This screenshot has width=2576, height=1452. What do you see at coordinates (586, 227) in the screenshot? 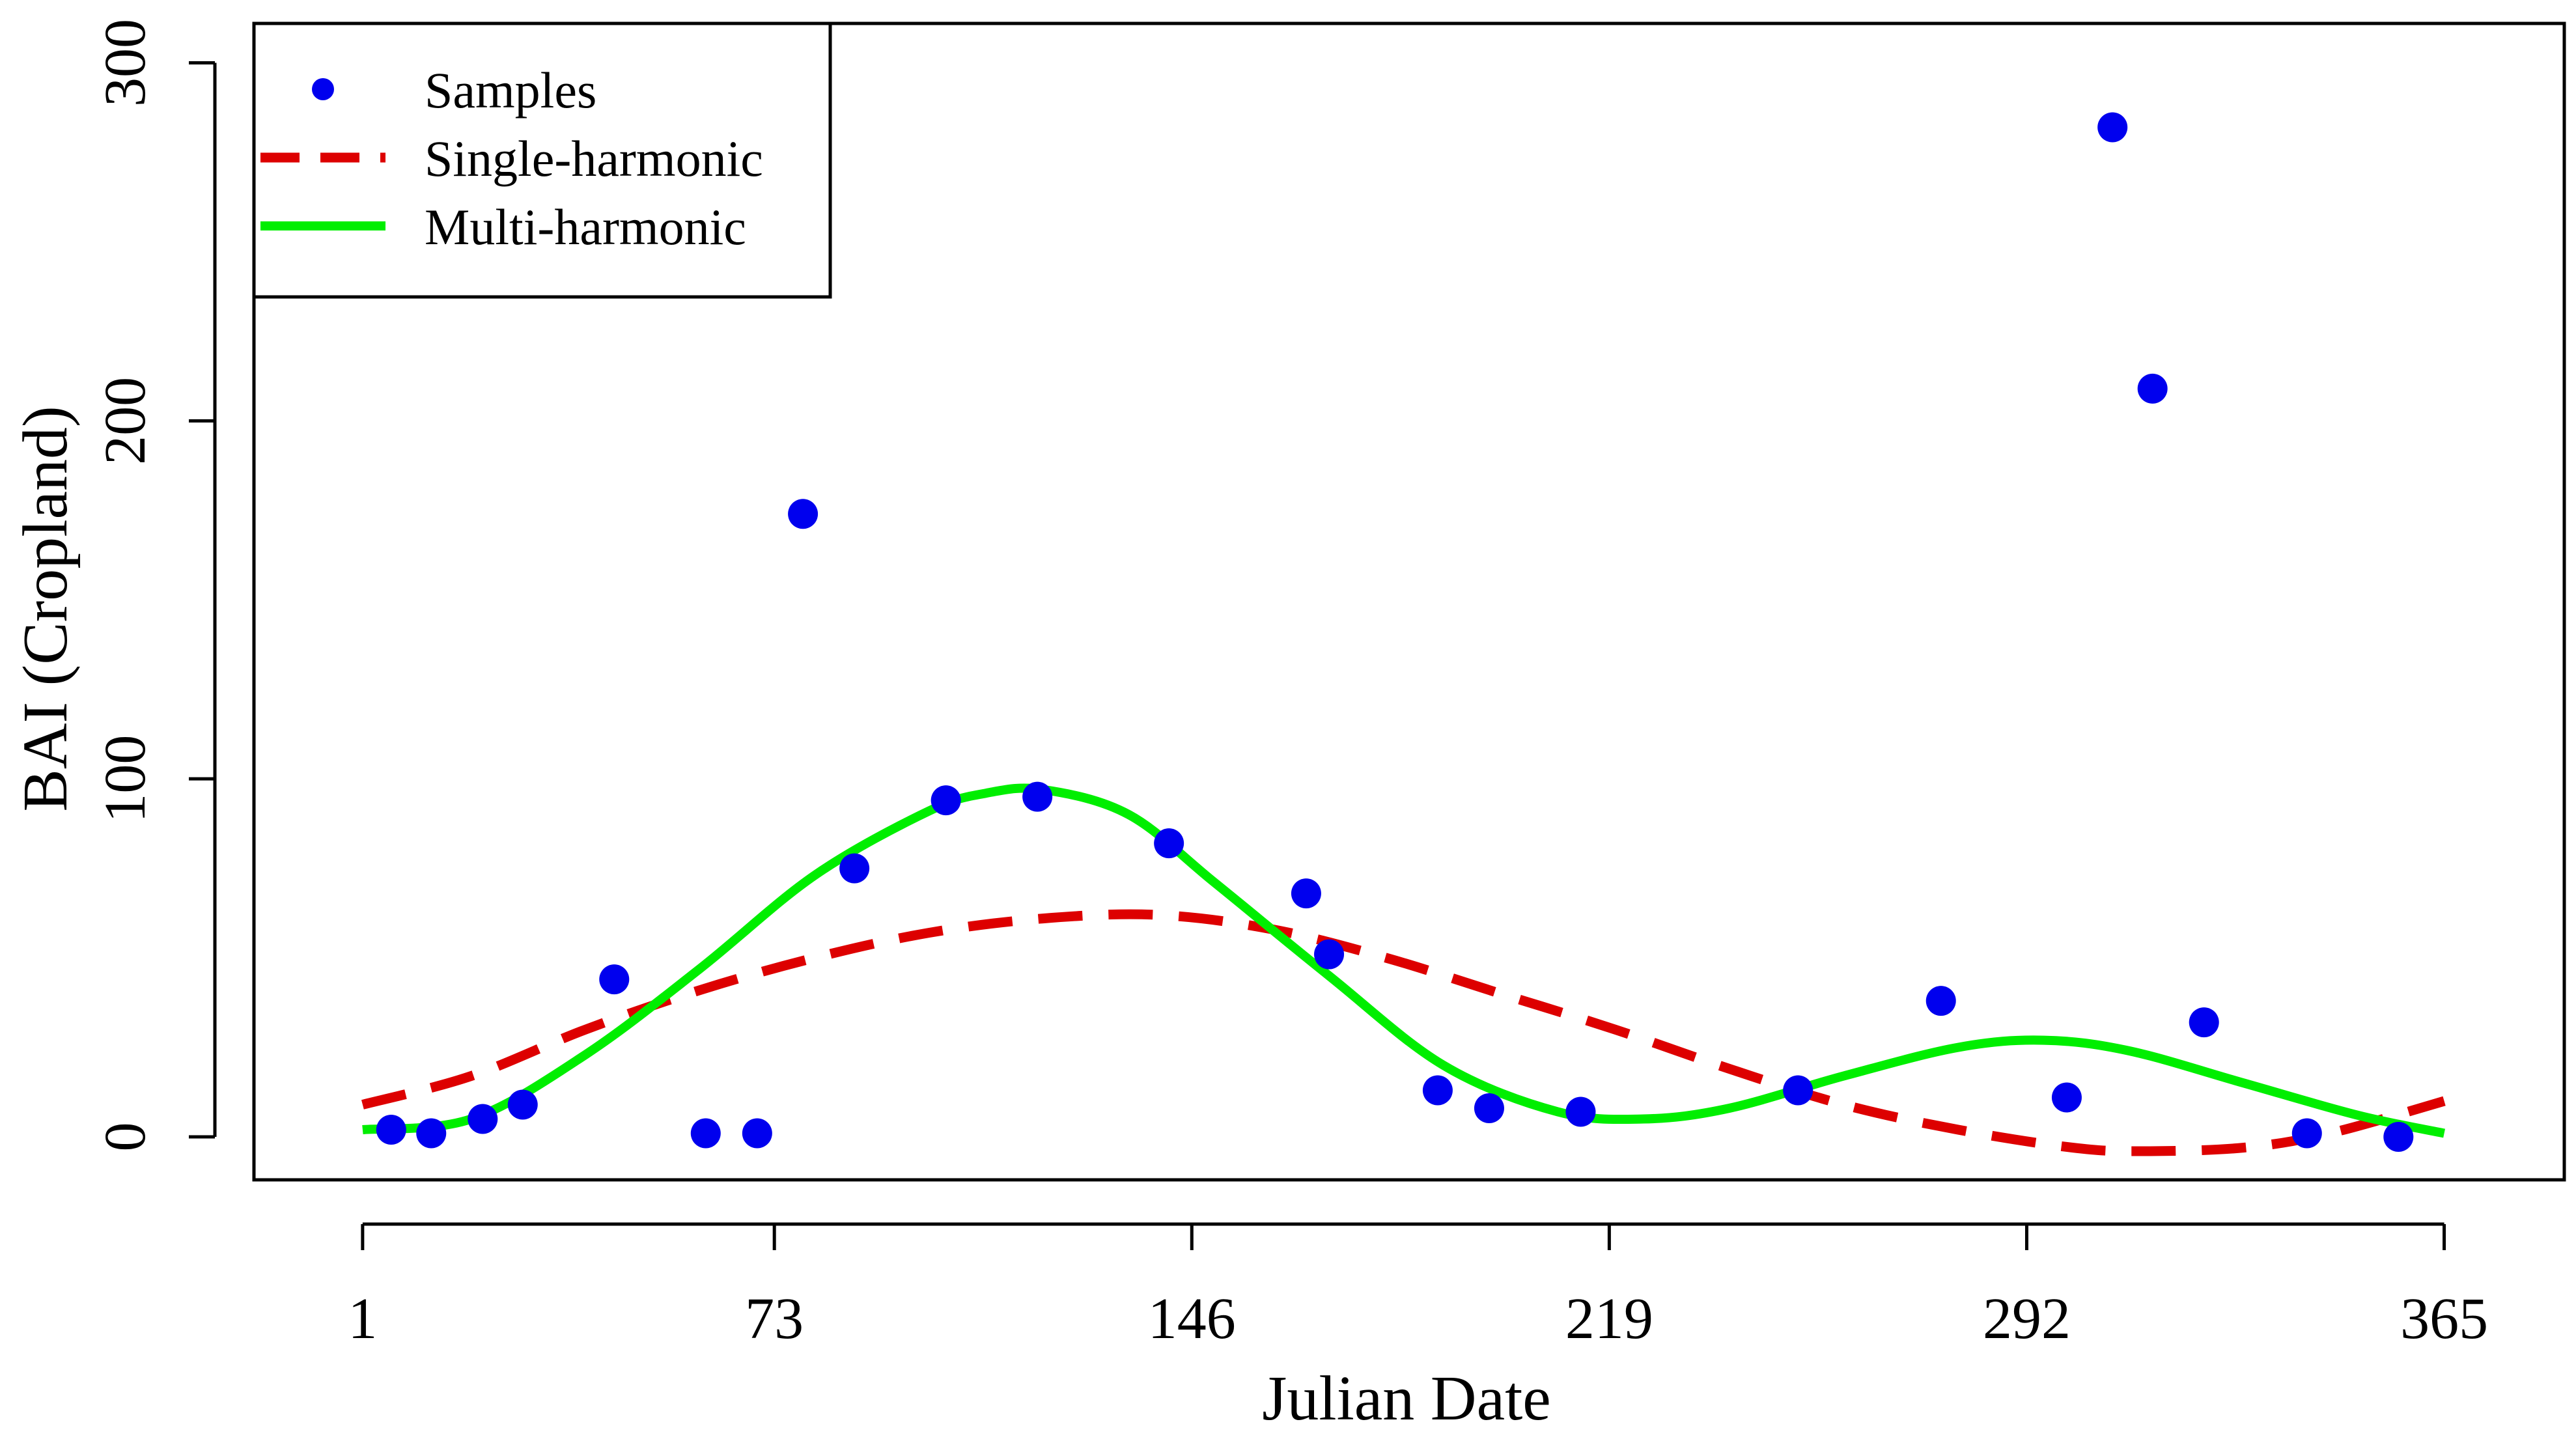
I see `legend-label: Multi-harmonic` at bounding box center [586, 227].